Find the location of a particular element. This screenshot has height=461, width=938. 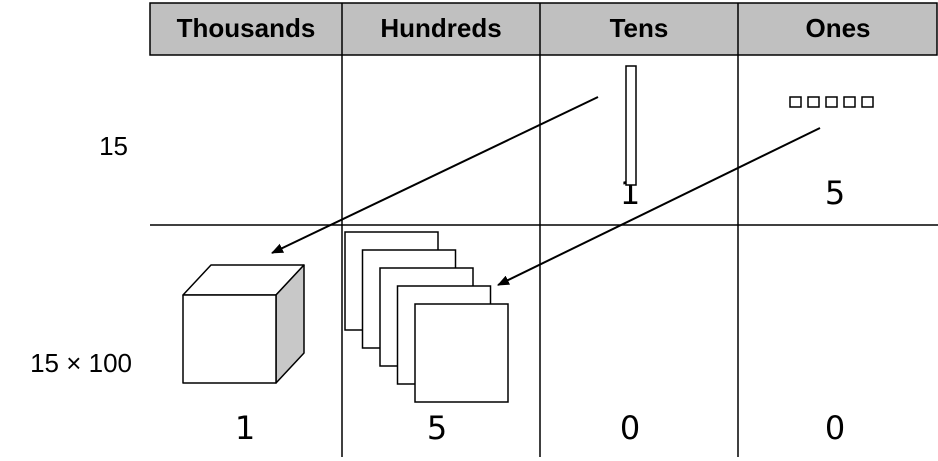

tens-rod is located at coordinates (631, 125).